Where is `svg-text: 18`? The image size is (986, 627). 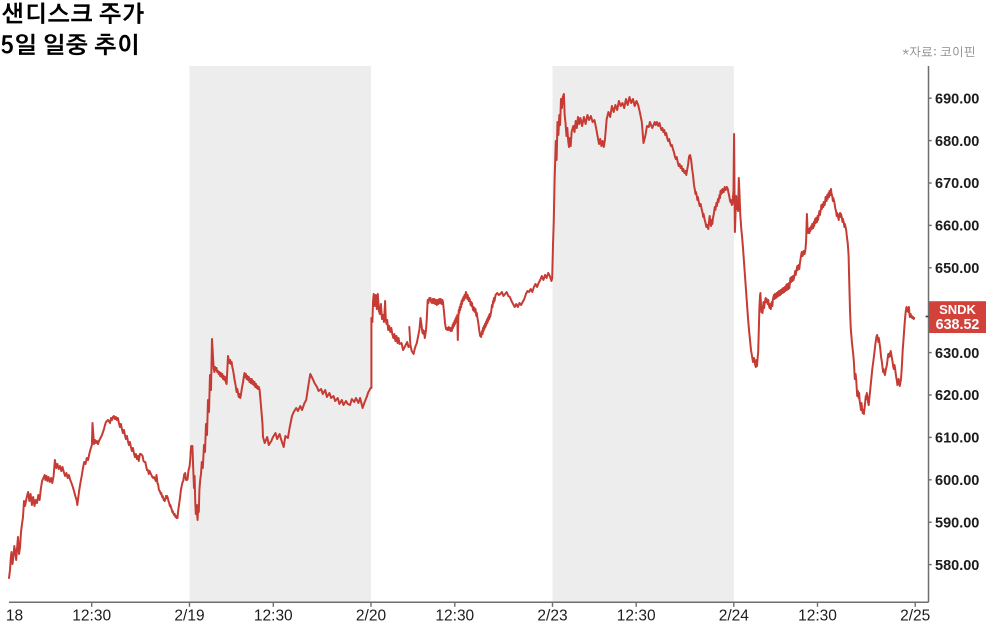 svg-text: 18 is located at coordinates (14, 616).